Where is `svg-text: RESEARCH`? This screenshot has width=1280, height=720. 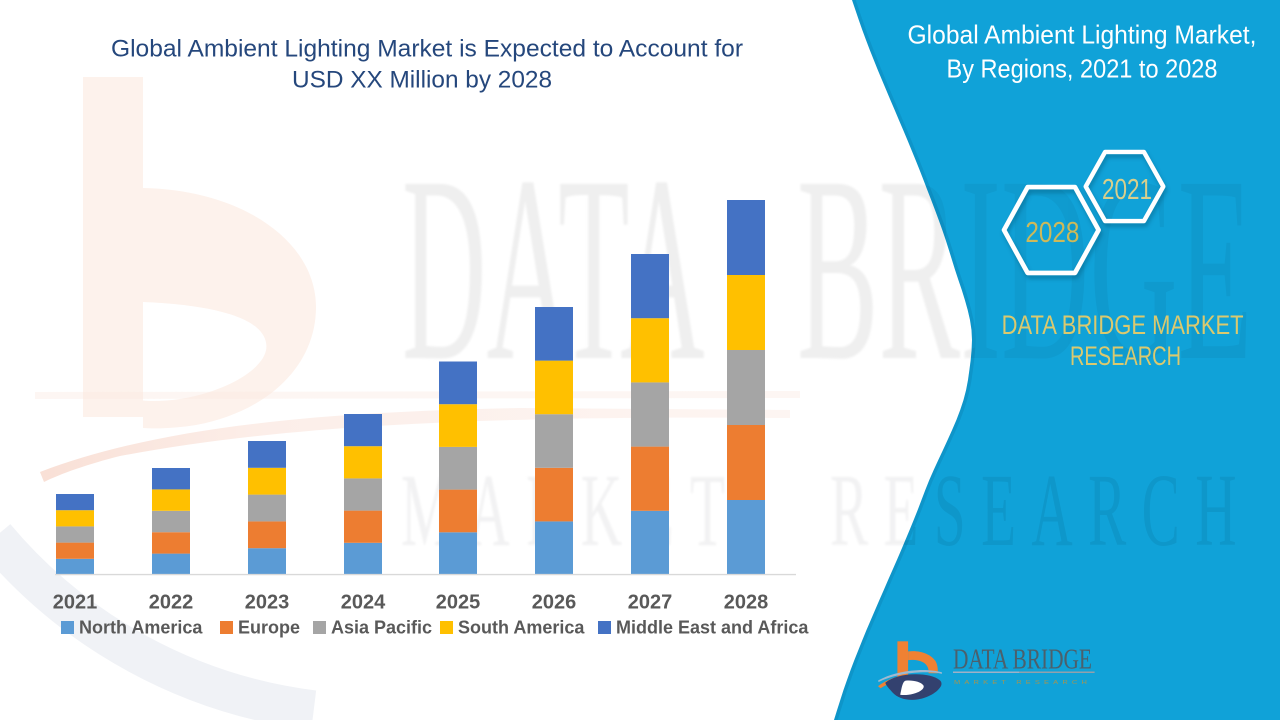 svg-text: RESEARCH is located at coordinates (1125, 356).